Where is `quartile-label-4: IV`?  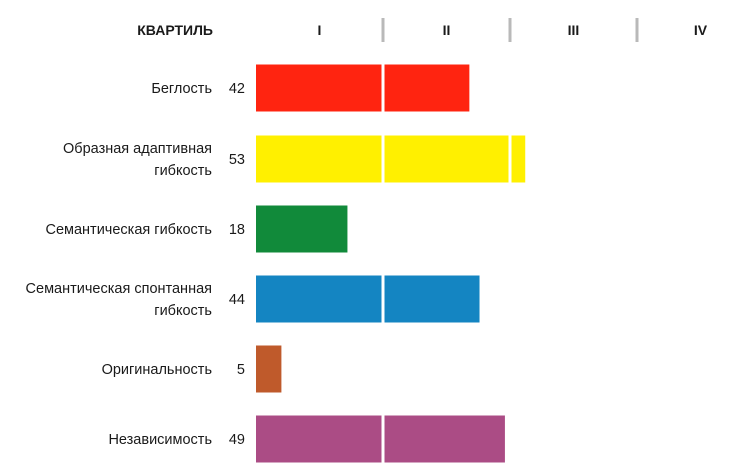
quartile-label-4: IV is located at coordinates (701, 30).